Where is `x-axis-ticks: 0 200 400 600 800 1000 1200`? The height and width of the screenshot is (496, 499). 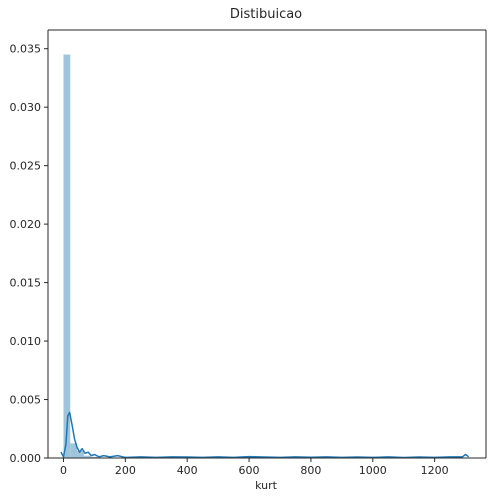 x-axis-ticks: 0 200 400 600 800 1000 1200 is located at coordinates (254, 467).